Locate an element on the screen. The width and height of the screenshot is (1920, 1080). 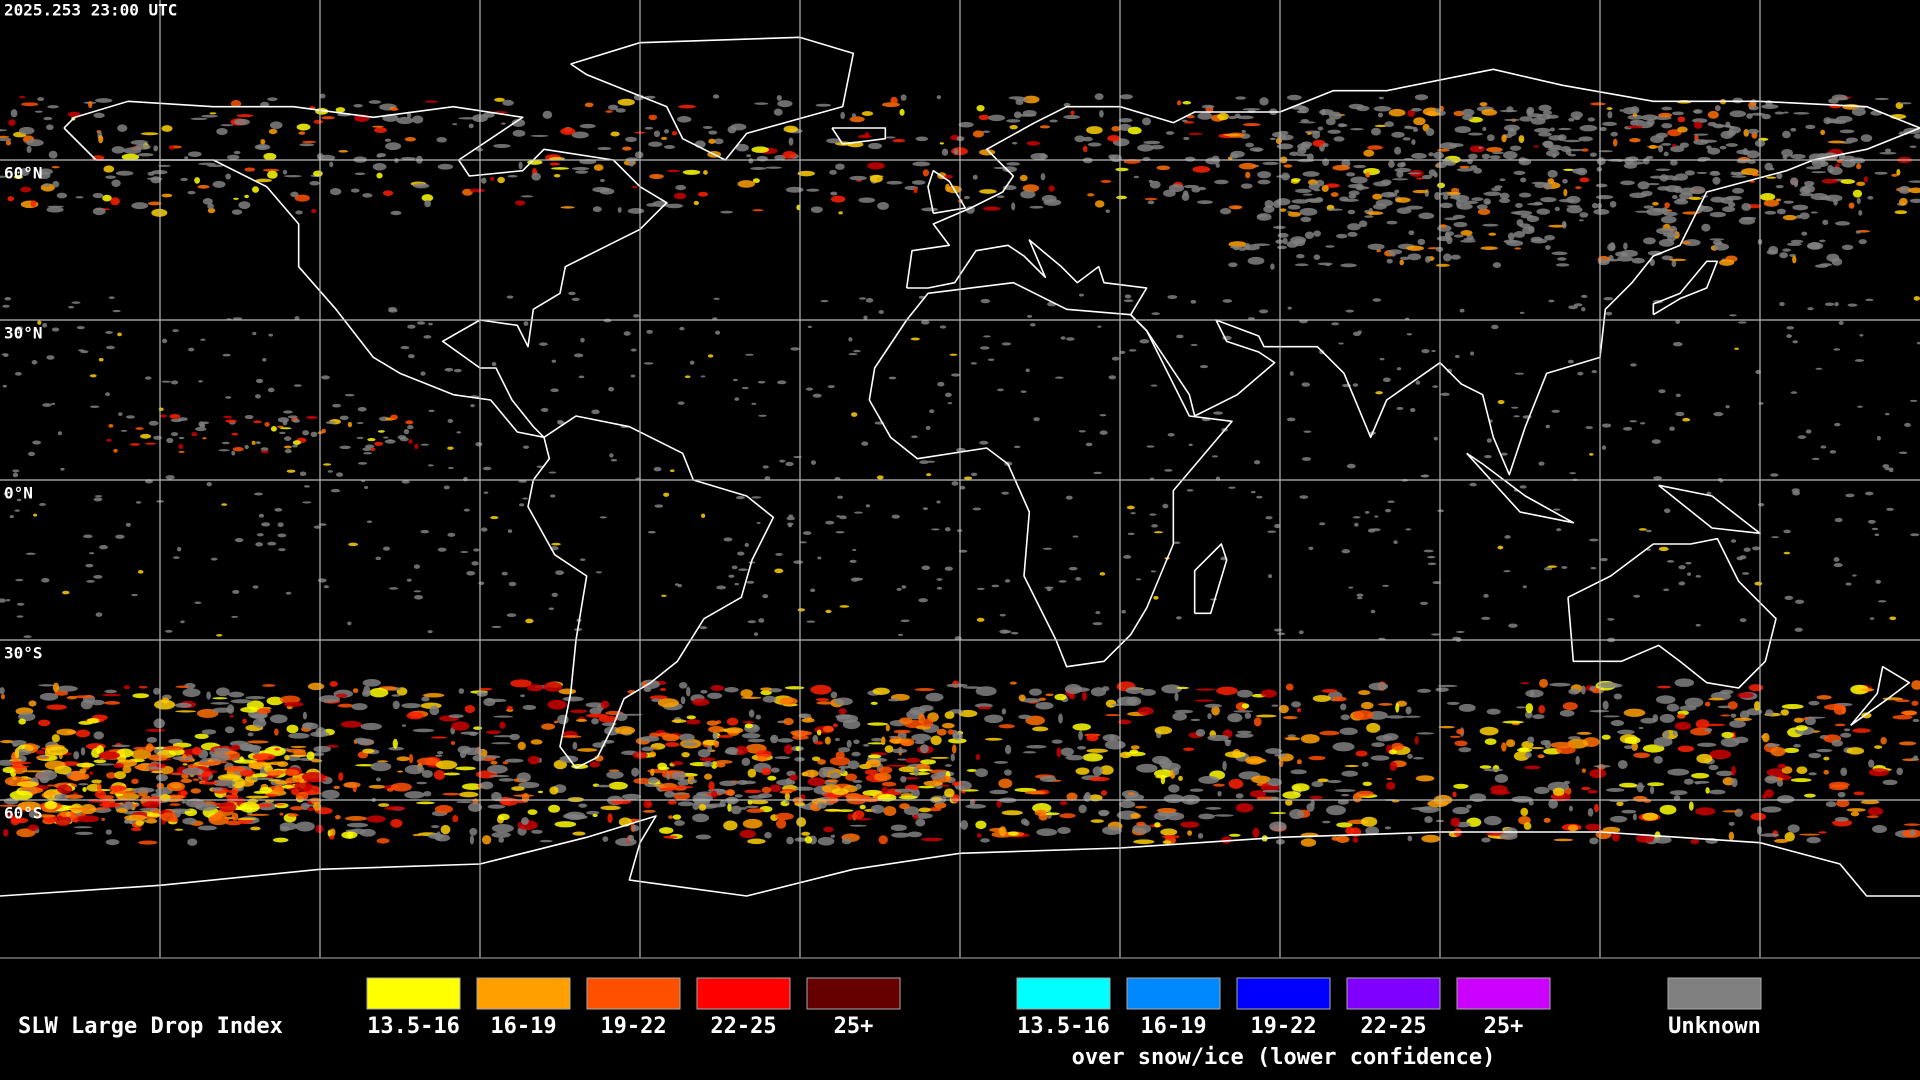
legend-caption: over snow/ice (lower confidence) is located at coordinates (1284, 1057).